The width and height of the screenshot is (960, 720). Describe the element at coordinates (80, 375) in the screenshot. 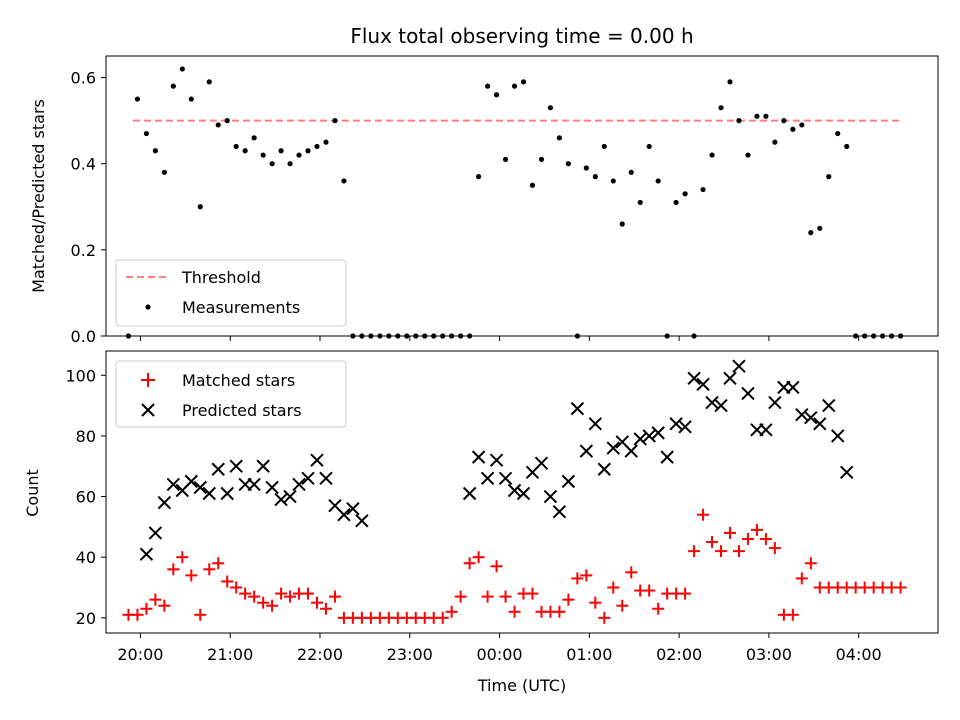

I see `count-y-tick-label: 100` at that location.